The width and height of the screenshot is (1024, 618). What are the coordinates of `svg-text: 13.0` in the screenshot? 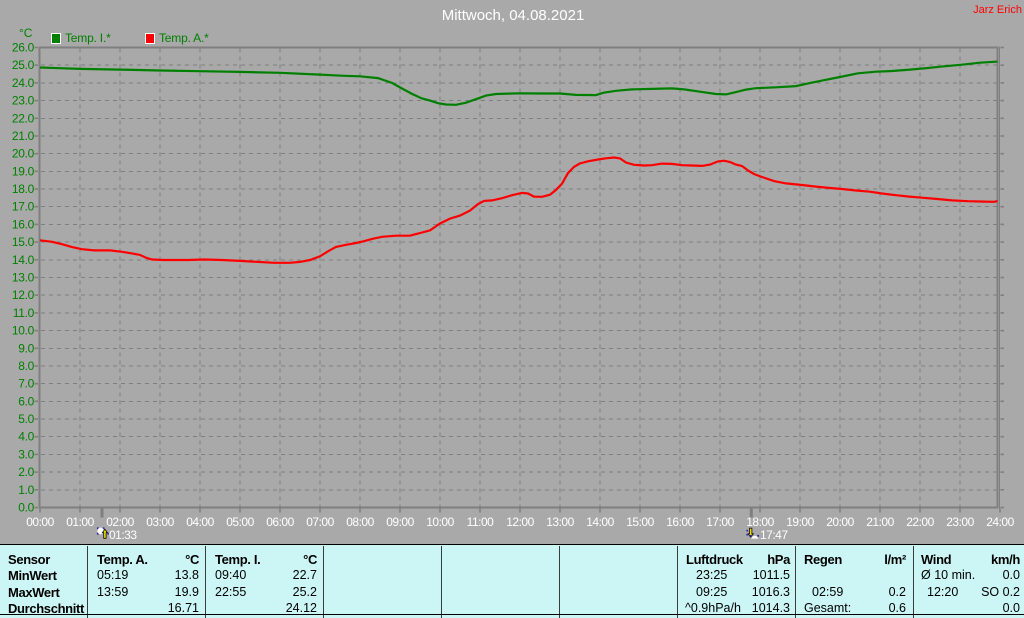 It's located at (23, 278).